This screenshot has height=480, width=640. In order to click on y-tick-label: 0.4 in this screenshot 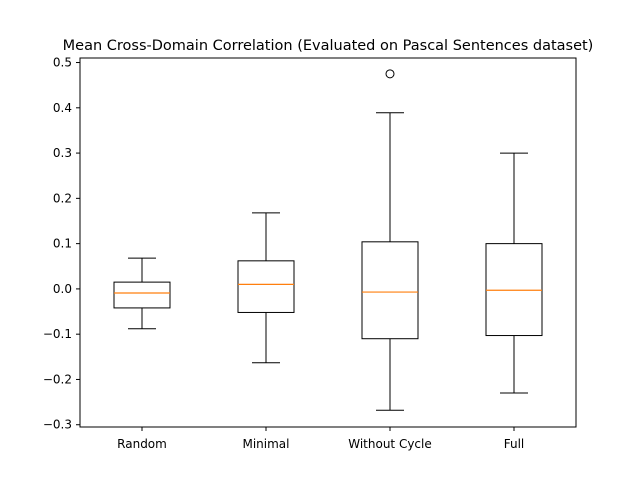, I will do `click(62, 108)`.